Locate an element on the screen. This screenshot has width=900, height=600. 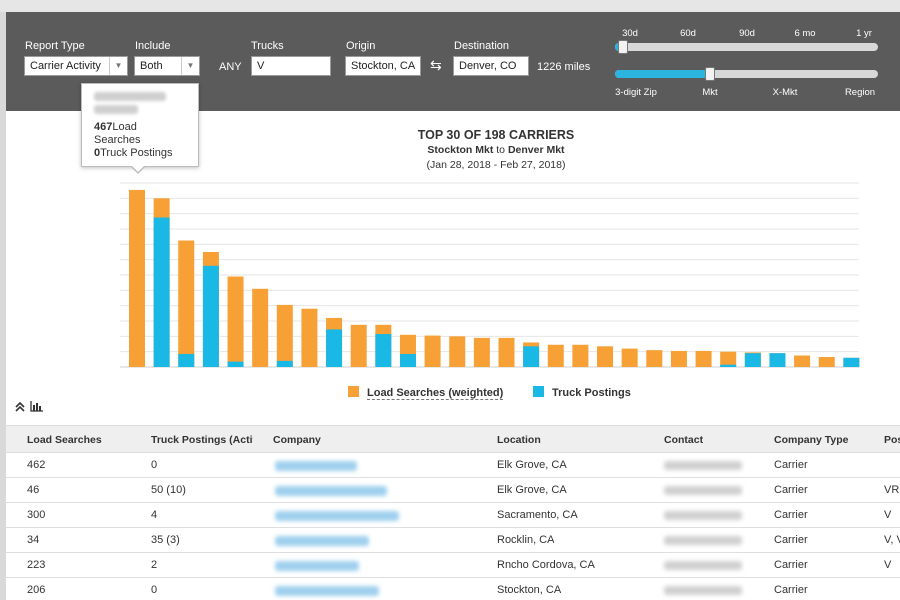
column-header-location: Location is located at coordinates (519, 440).